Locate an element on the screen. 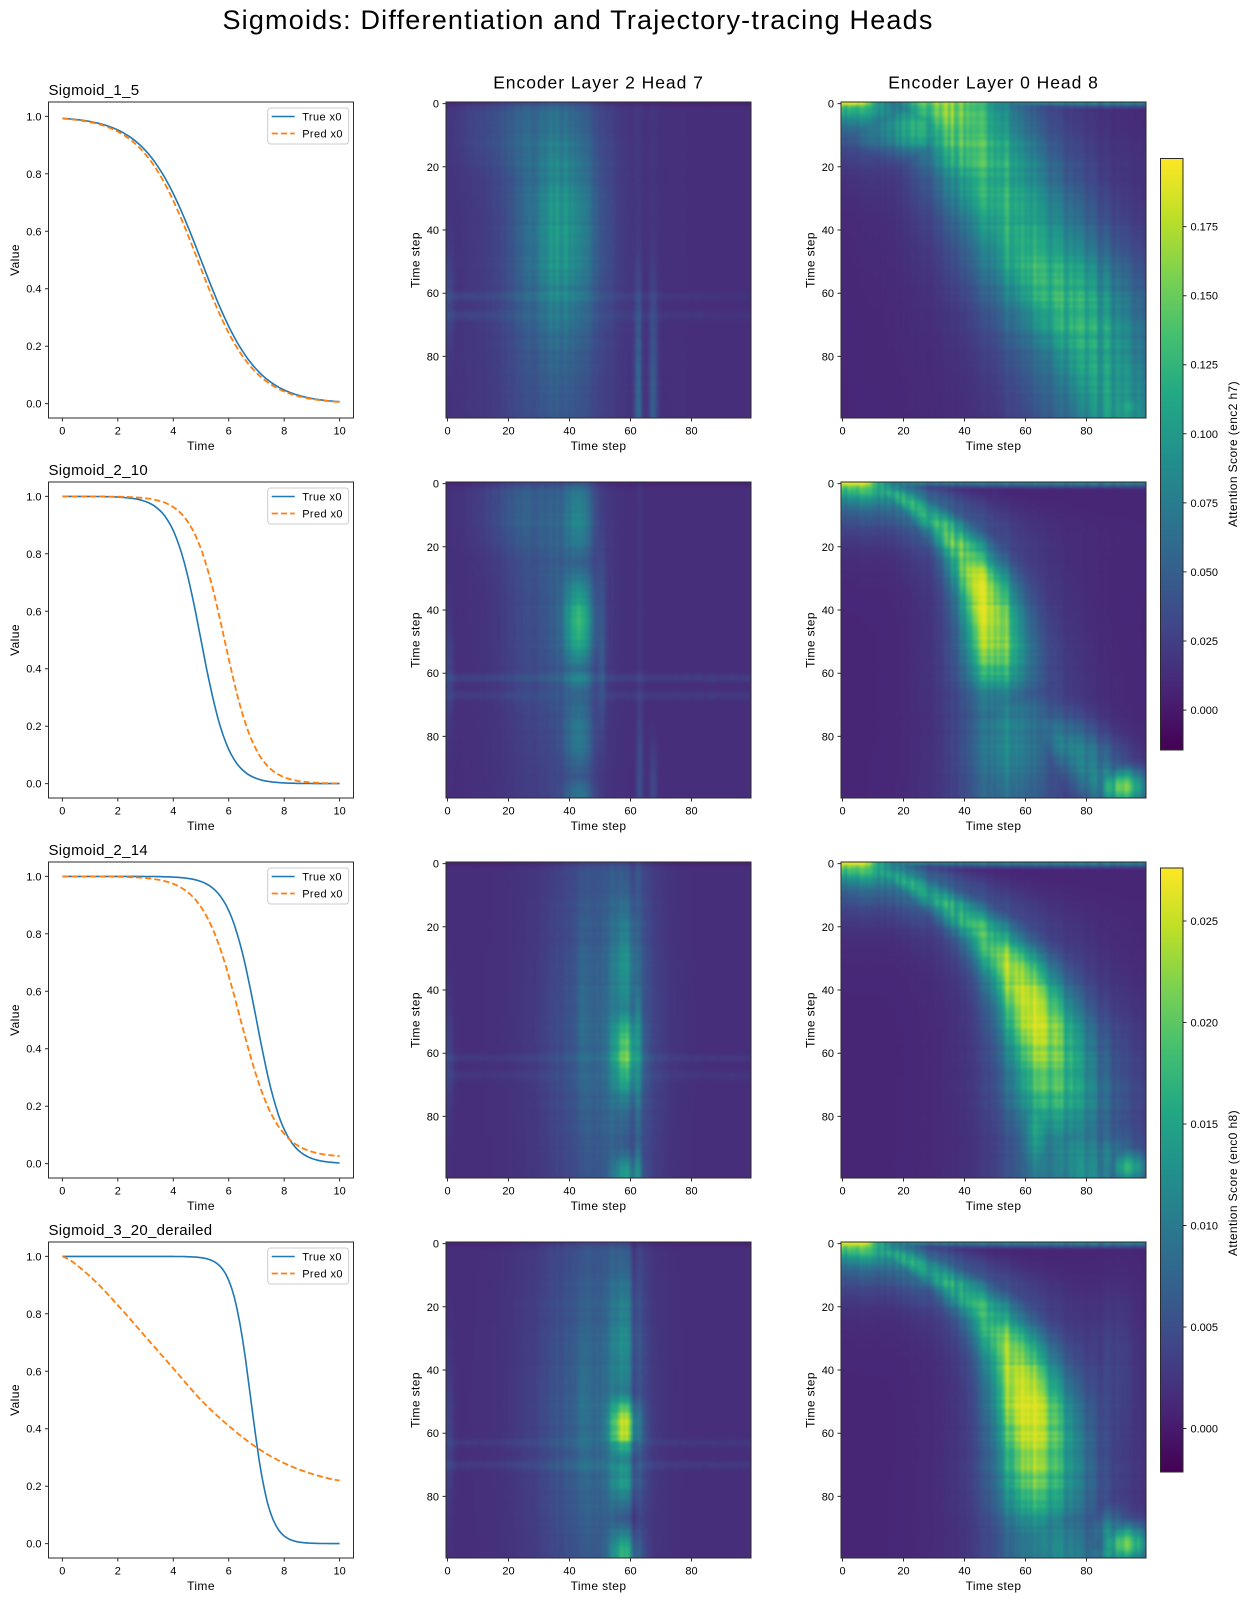  svg-text: 0.010 is located at coordinates (1205, 1227).